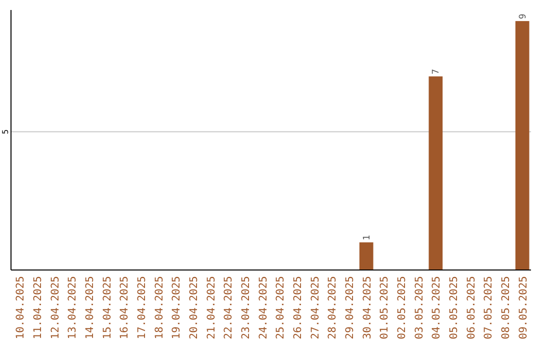  Describe the element at coordinates (523, 308) in the screenshot. I see `x-tick-label: 09.05.2025` at that location.